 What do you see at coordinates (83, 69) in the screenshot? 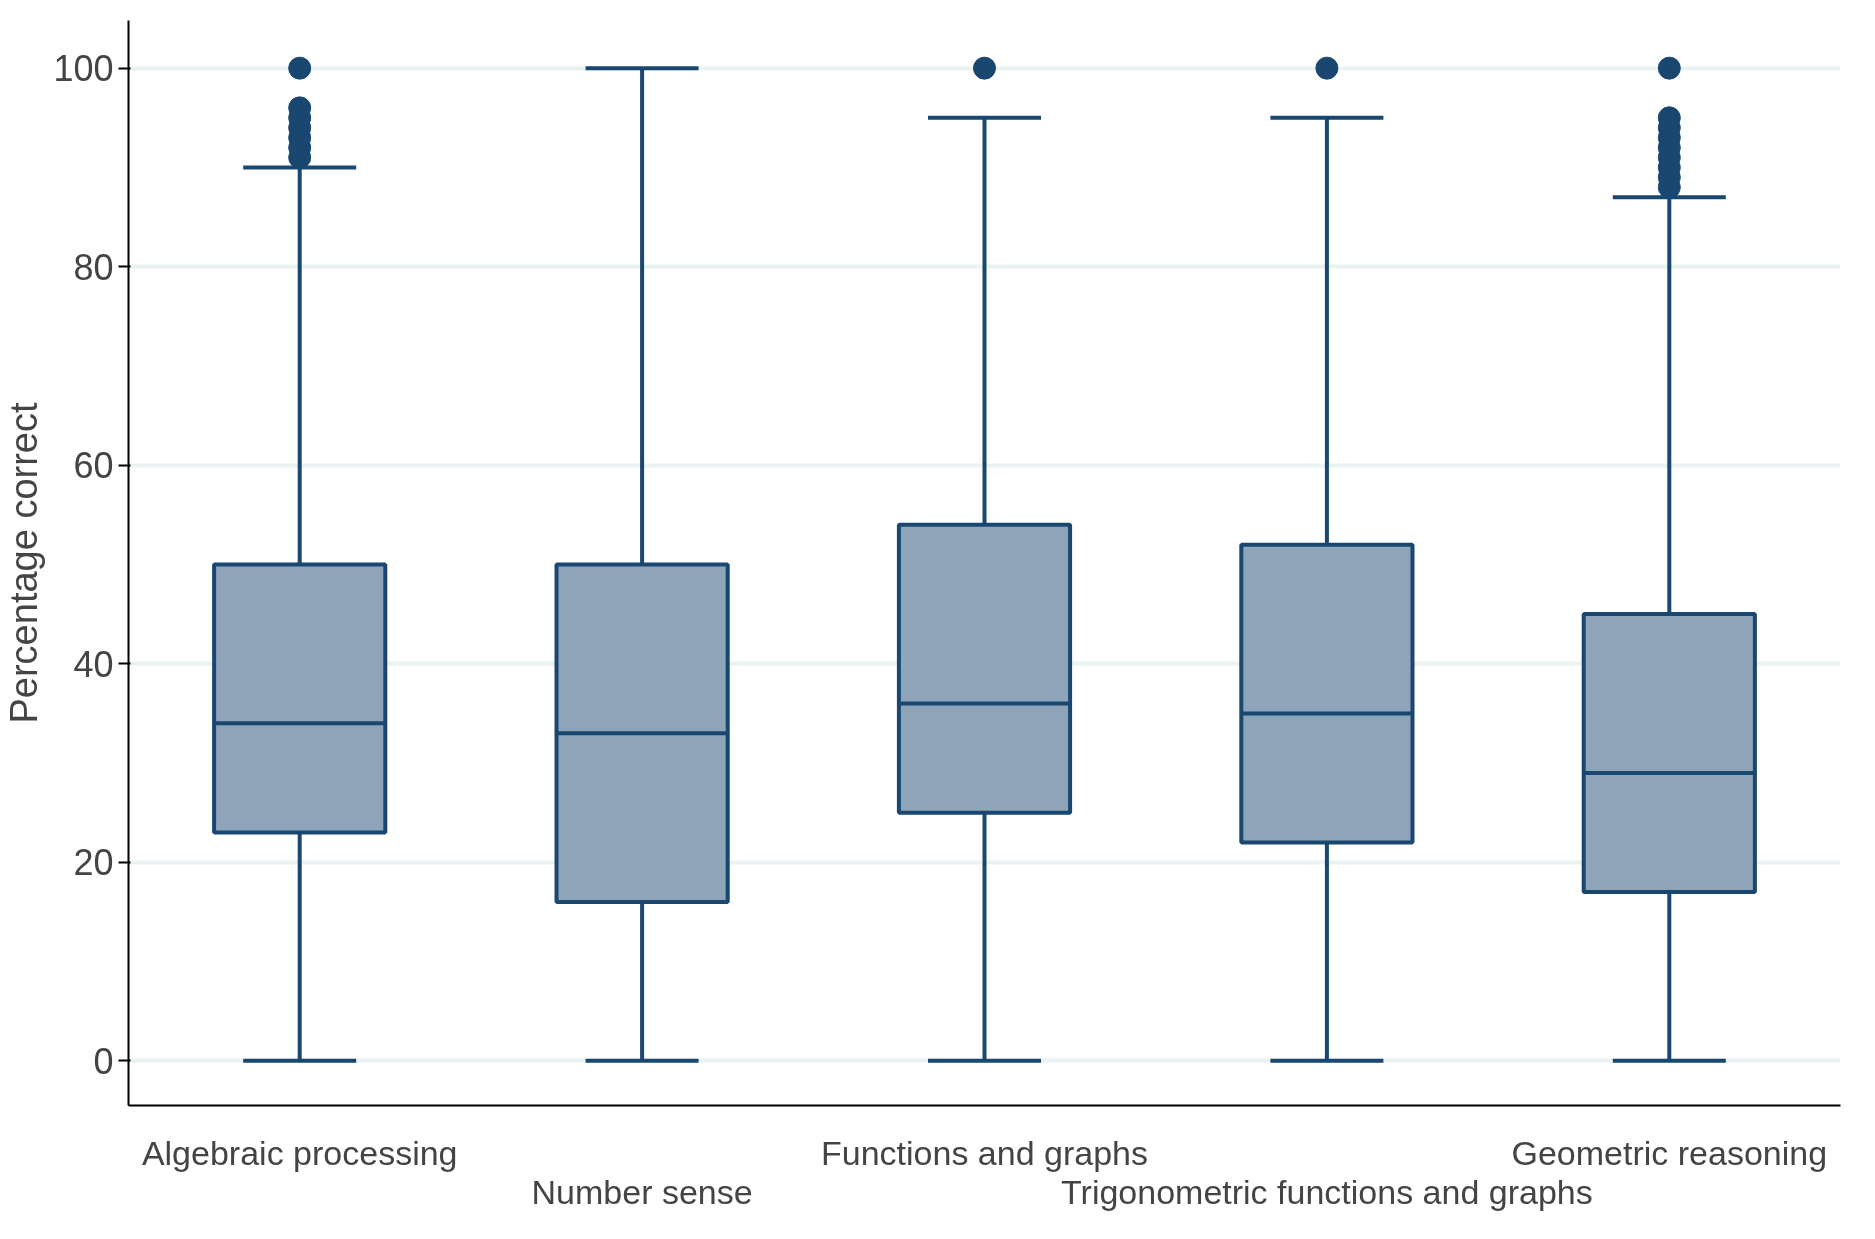
I see `y-tick-label: 100` at bounding box center [83, 69].